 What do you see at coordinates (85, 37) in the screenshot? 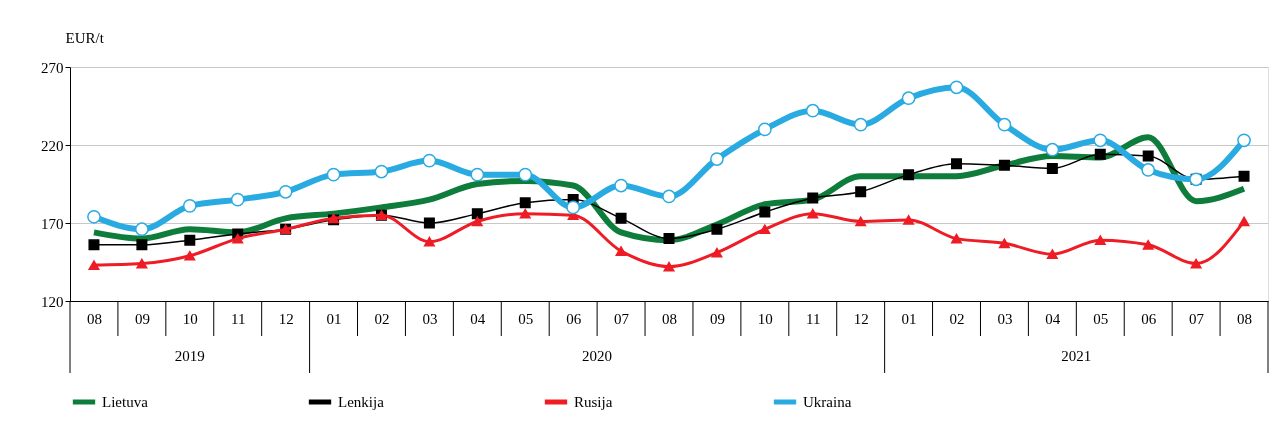
I see `y-axis-title: EUR/t` at bounding box center [85, 37].